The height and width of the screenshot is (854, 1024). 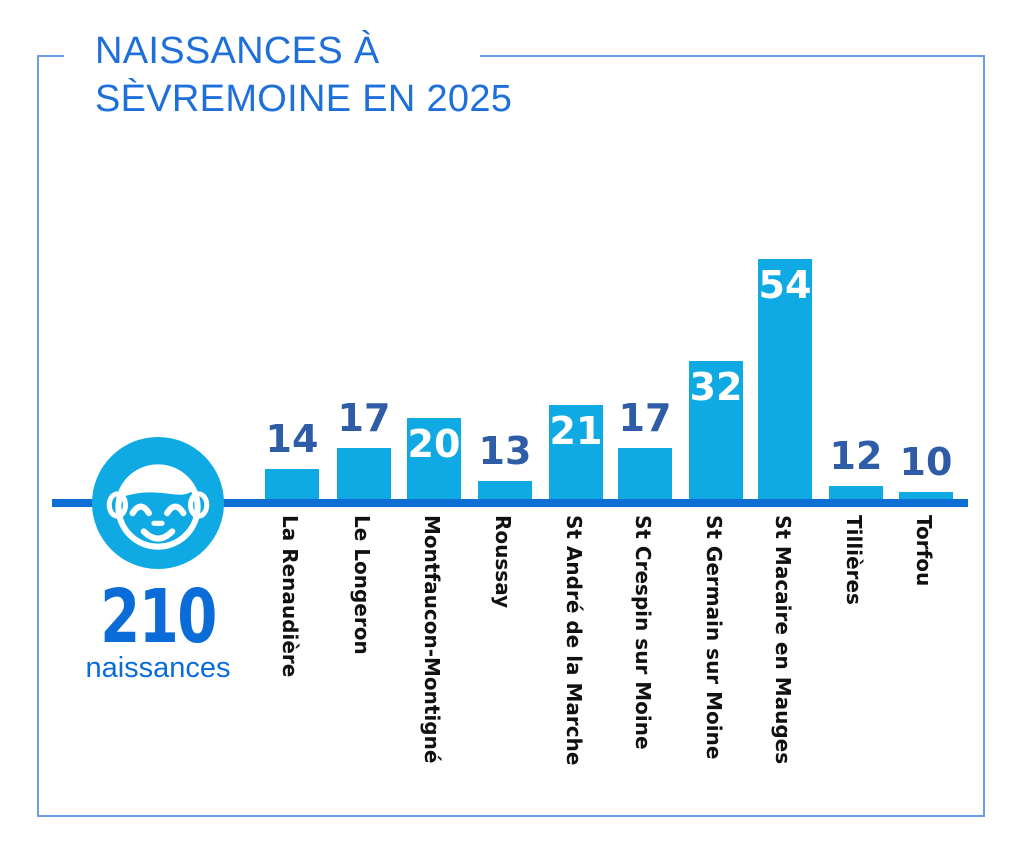 I want to click on category-label: St Crespin sur Moine, so click(x=643, y=632).